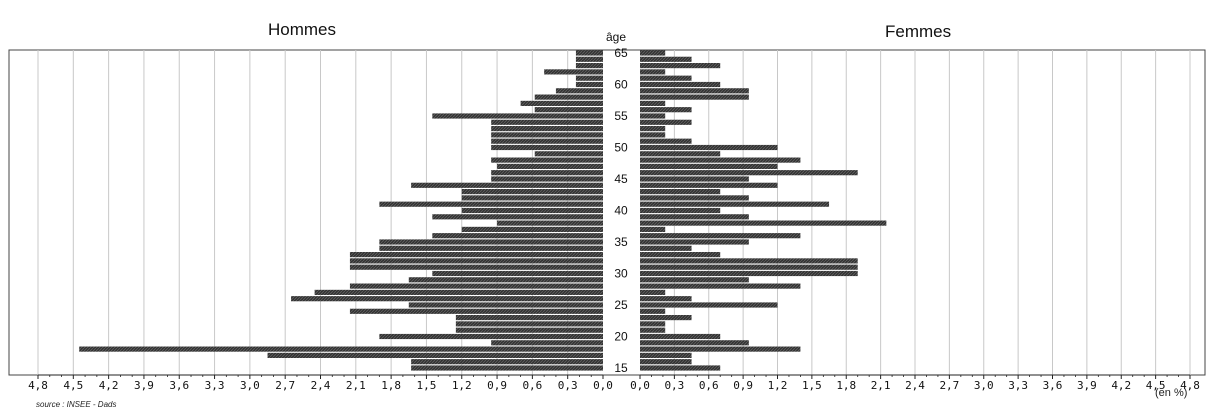  Describe the element at coordinates (497, 385) in the screenshot. I see `x-tick-label-left: 0,9` at that location.